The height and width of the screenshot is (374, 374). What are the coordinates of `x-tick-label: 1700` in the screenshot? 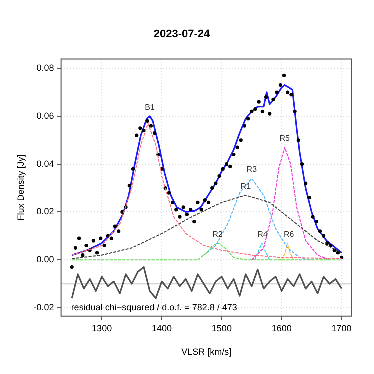 It's located at (342, 328).